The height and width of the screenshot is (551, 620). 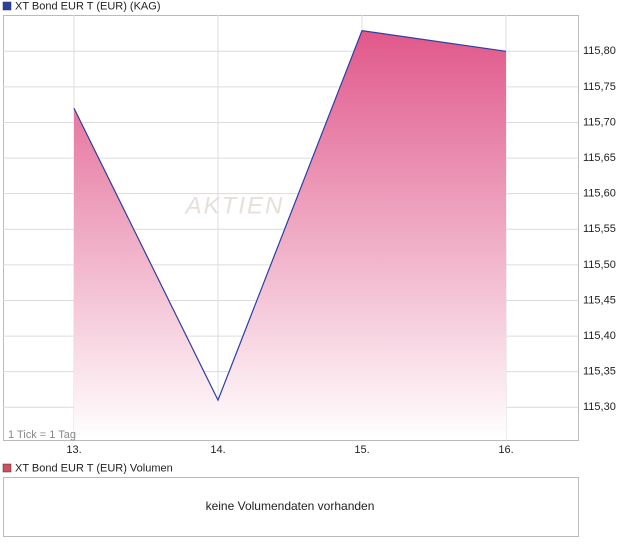 I want to click on volume-message: keine Volumendaten vorhanden, so click(x=290, y=506).